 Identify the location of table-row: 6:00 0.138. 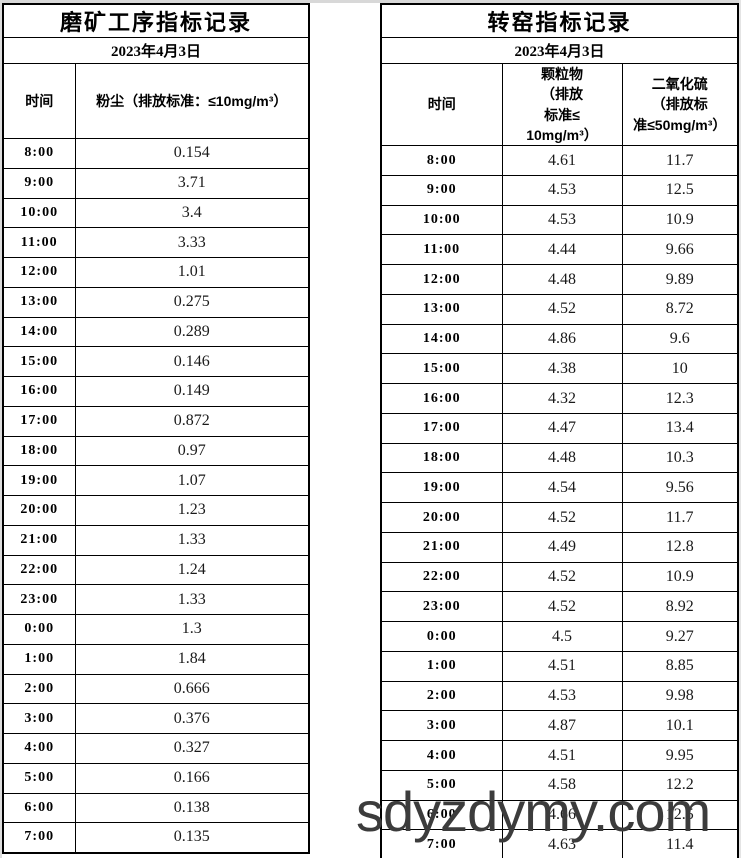
(156, 808).